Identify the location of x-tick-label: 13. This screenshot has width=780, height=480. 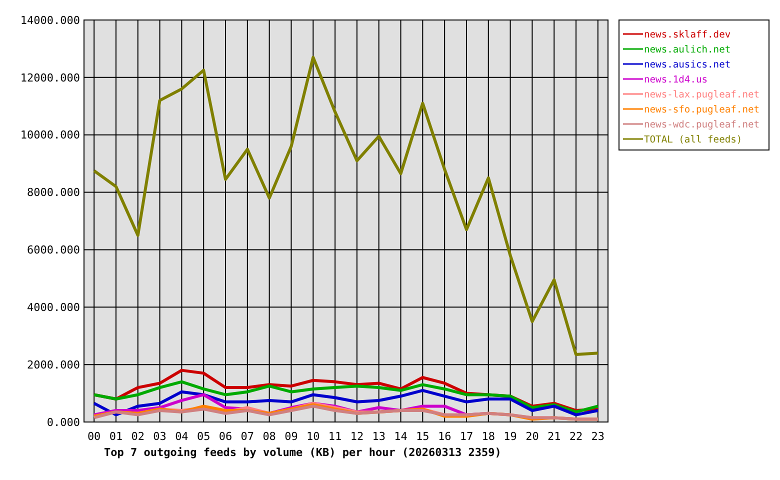
(379, 436).